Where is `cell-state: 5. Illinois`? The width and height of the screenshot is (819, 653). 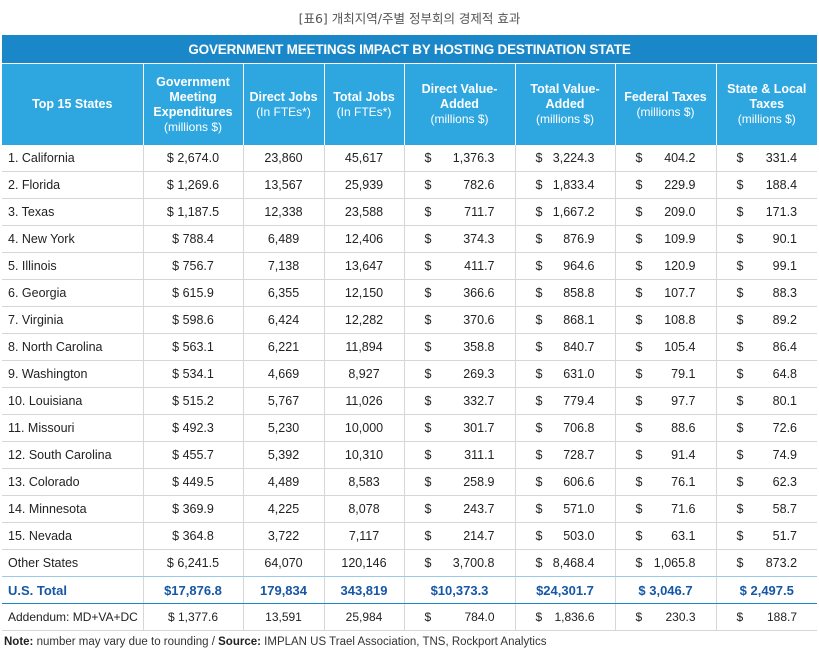 cell-state: 5. Illinois is located at coordinates (72, 266).